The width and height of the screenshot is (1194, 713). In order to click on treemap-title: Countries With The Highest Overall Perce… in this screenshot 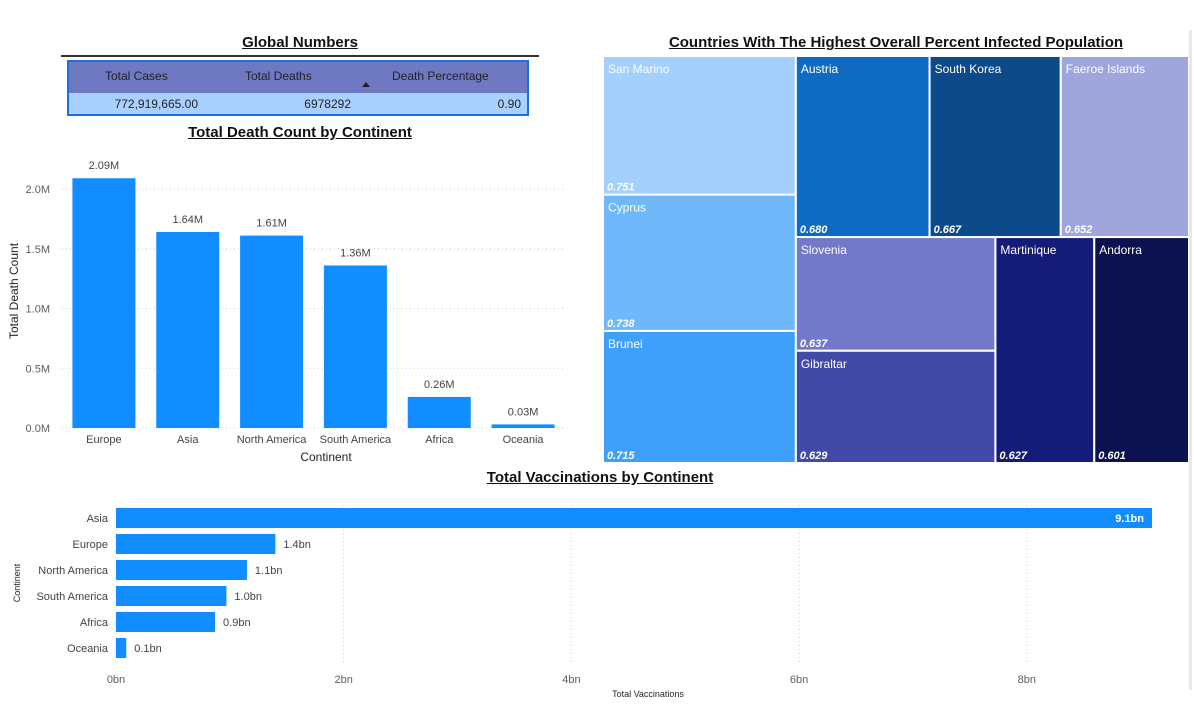, I will do `click(896, 42)`.